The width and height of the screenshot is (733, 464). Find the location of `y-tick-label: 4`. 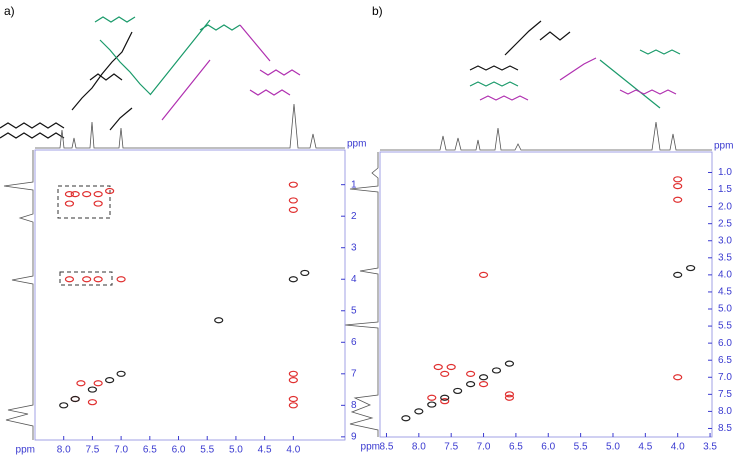

y-tick-label: 4 is located at coordinates (354, 279).